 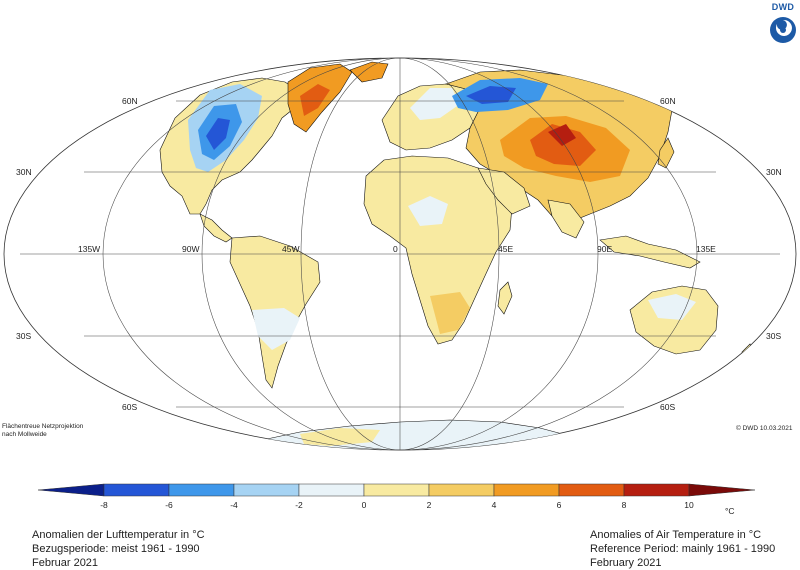 I want to click on arctic-islands, so click(x=369, y=72).